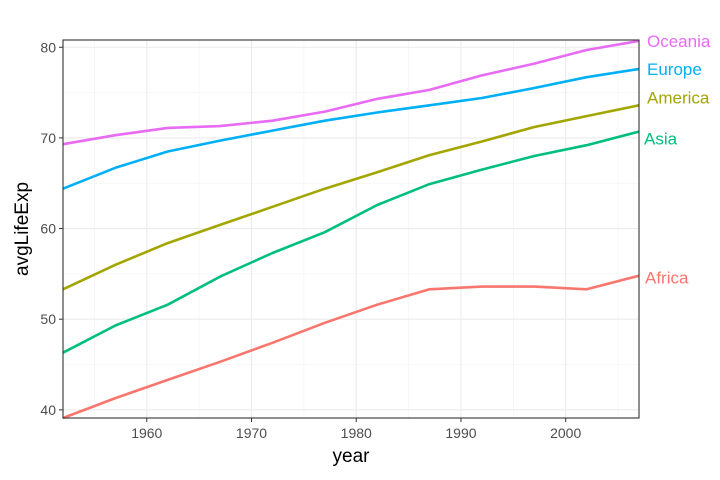 The height and width of the screenshot is (480, 720). Describe the element at coordinates (678, 97) in the screenshot. I see `series-label-america: America` at that location.